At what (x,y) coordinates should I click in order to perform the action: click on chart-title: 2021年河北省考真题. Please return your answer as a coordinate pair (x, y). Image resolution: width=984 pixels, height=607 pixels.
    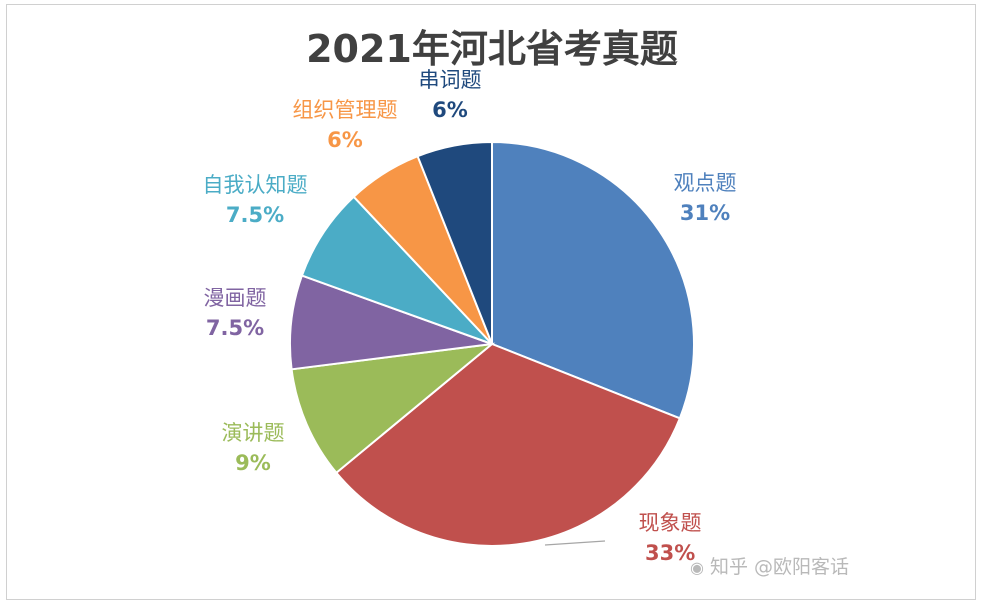
    Looking at the image, I should click on (492, 49).